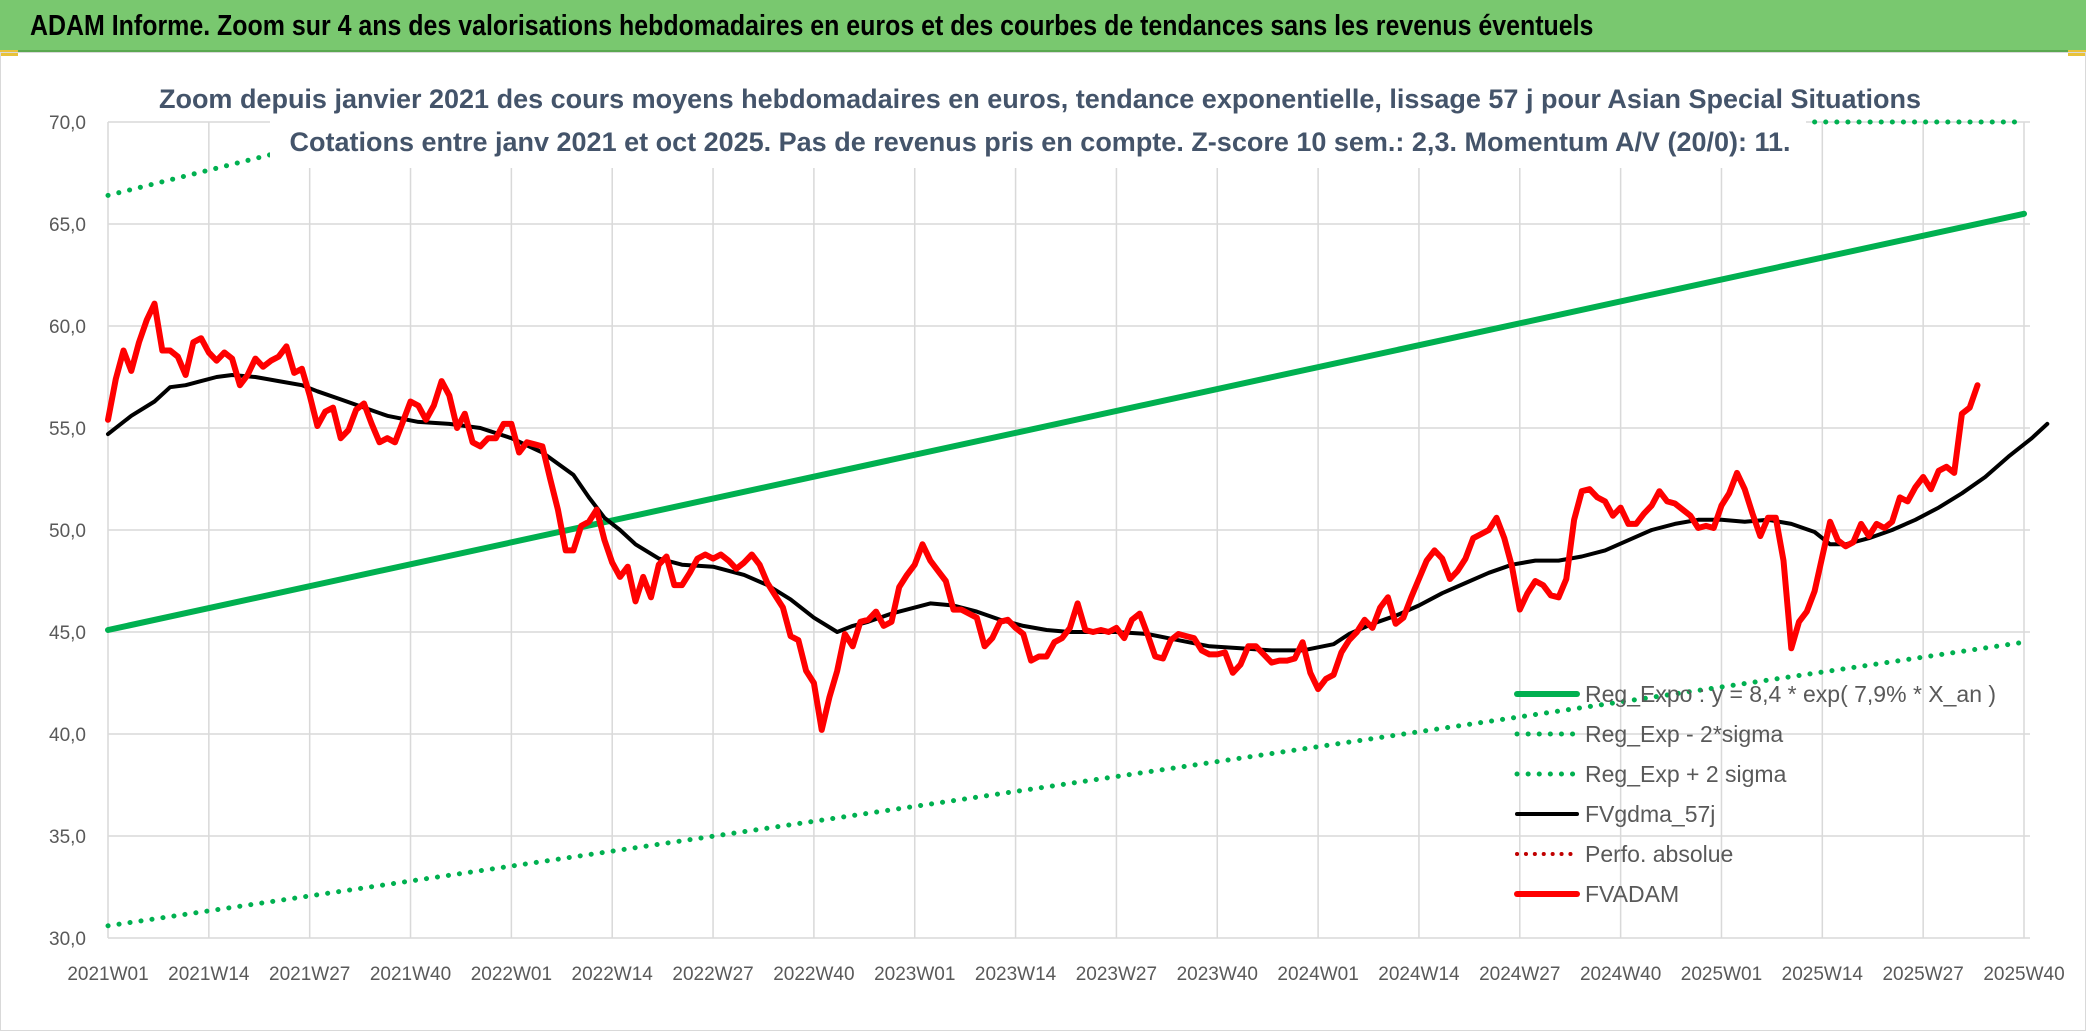 The width and height of the screenshot is (2086, 1031). I want to click on header-accent-right, so click(2077, 53).